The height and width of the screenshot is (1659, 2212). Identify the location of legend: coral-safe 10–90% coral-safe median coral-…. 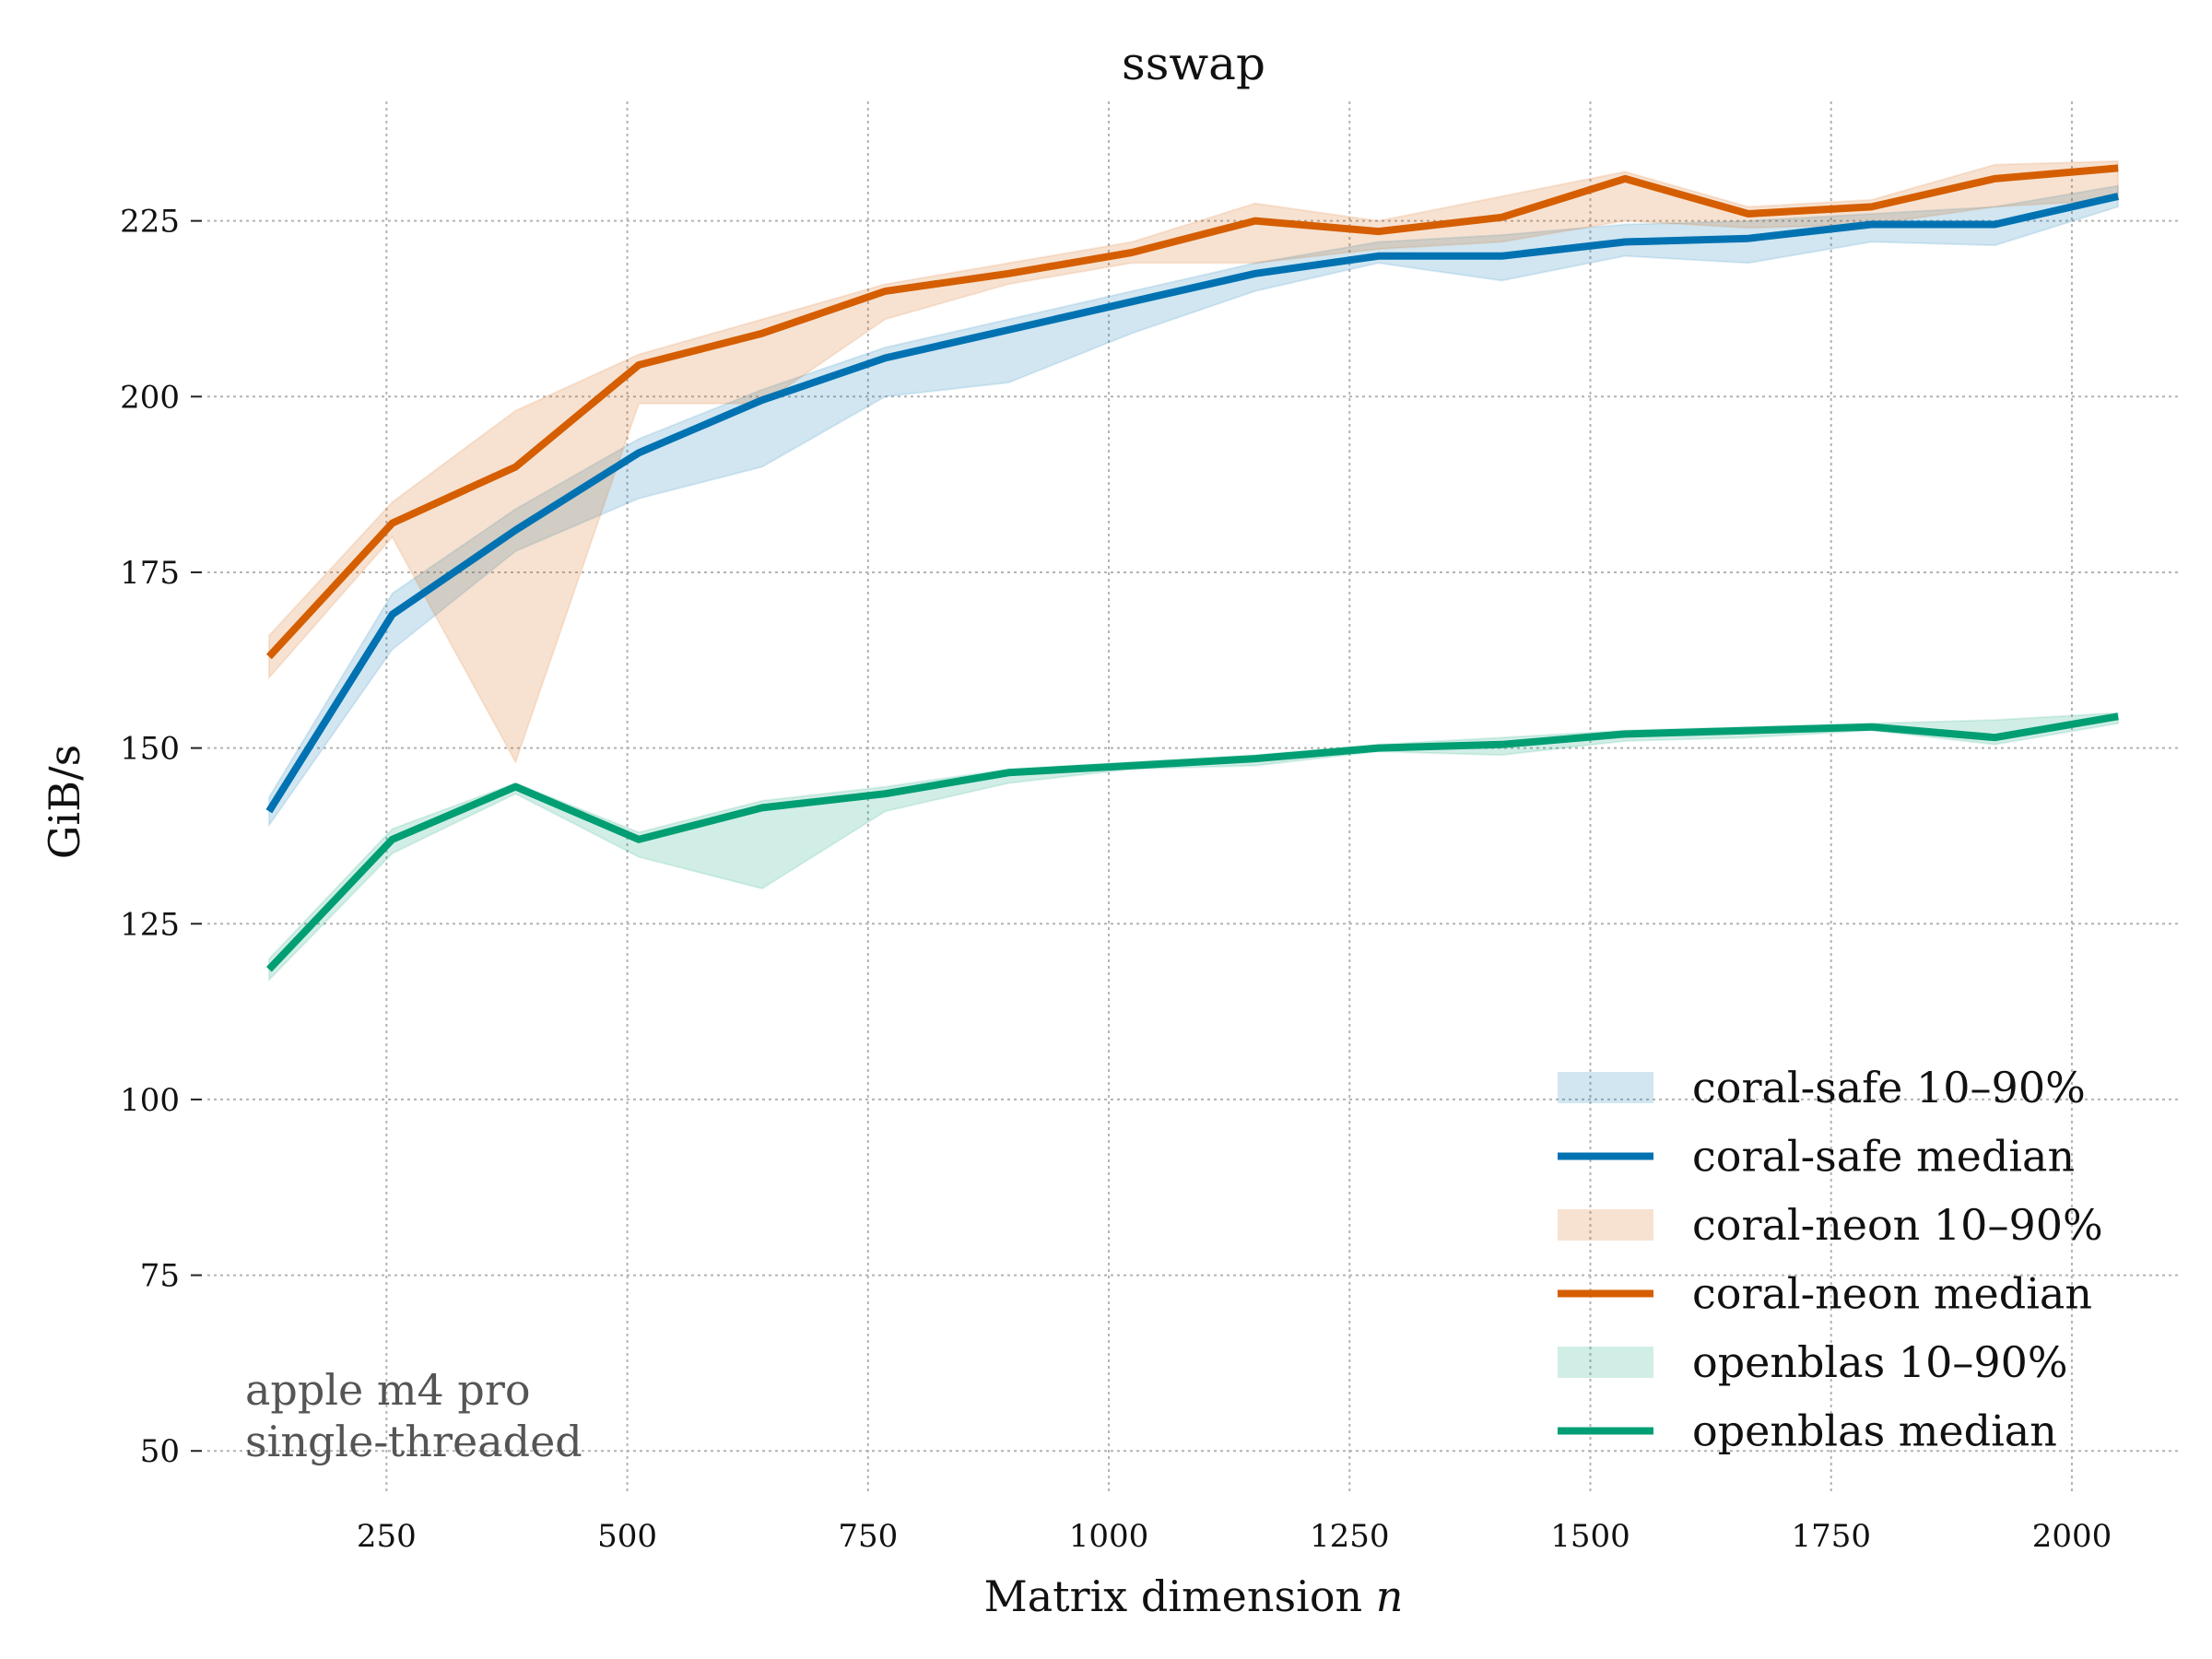
(1830, 1259).